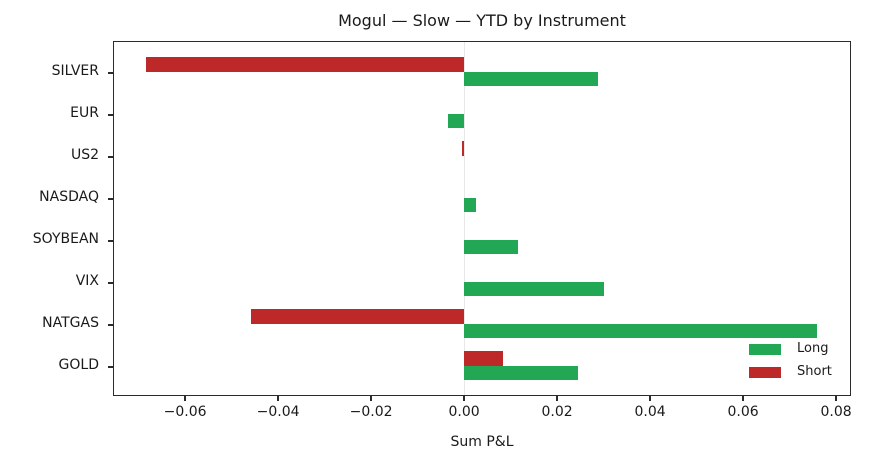 This screenshot has width=871, height=469. Describe the element at coordinates (84, 155) in the screenshot. I see `y-tick-label: US2` at that location.